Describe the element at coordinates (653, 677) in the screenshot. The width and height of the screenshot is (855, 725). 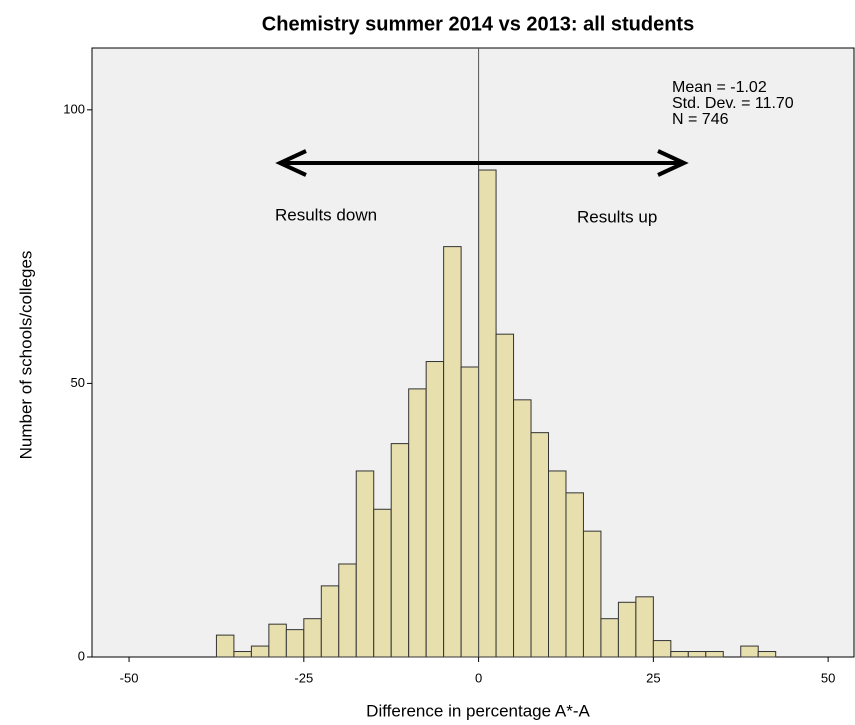
I see `x-tick-label: 25` at that location.